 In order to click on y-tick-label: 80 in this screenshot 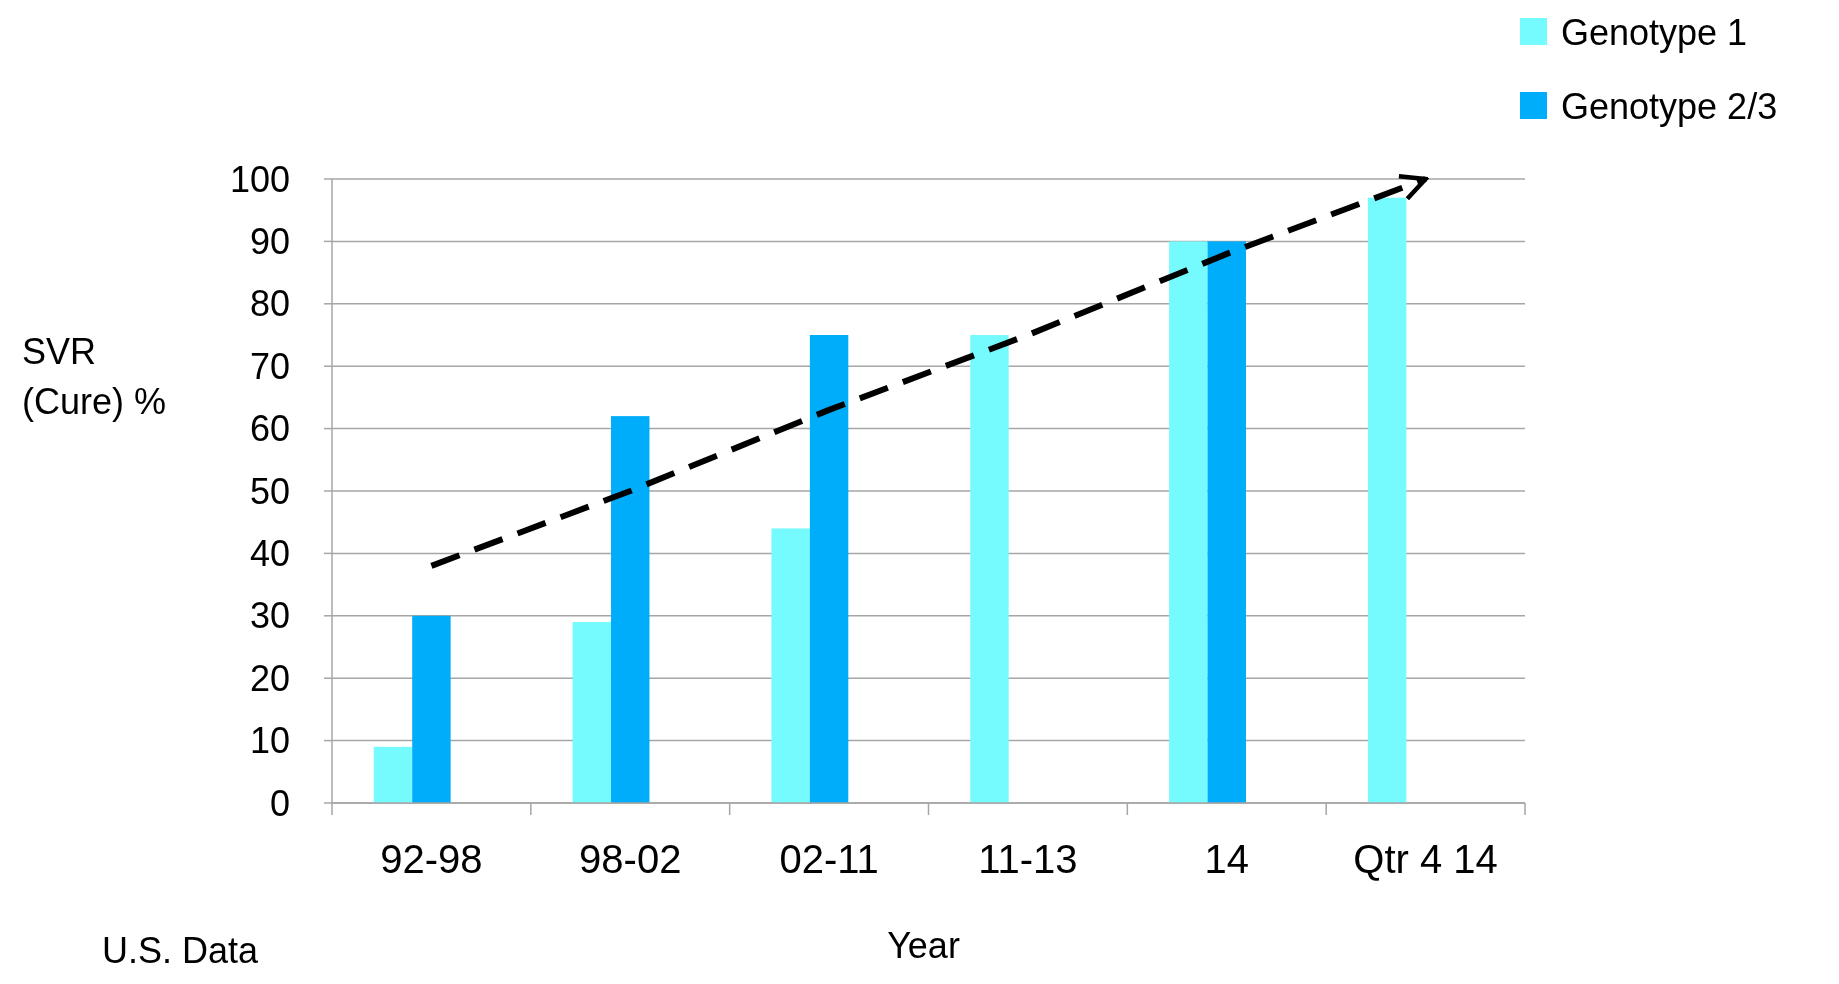, I will do `click(269, 304)`.